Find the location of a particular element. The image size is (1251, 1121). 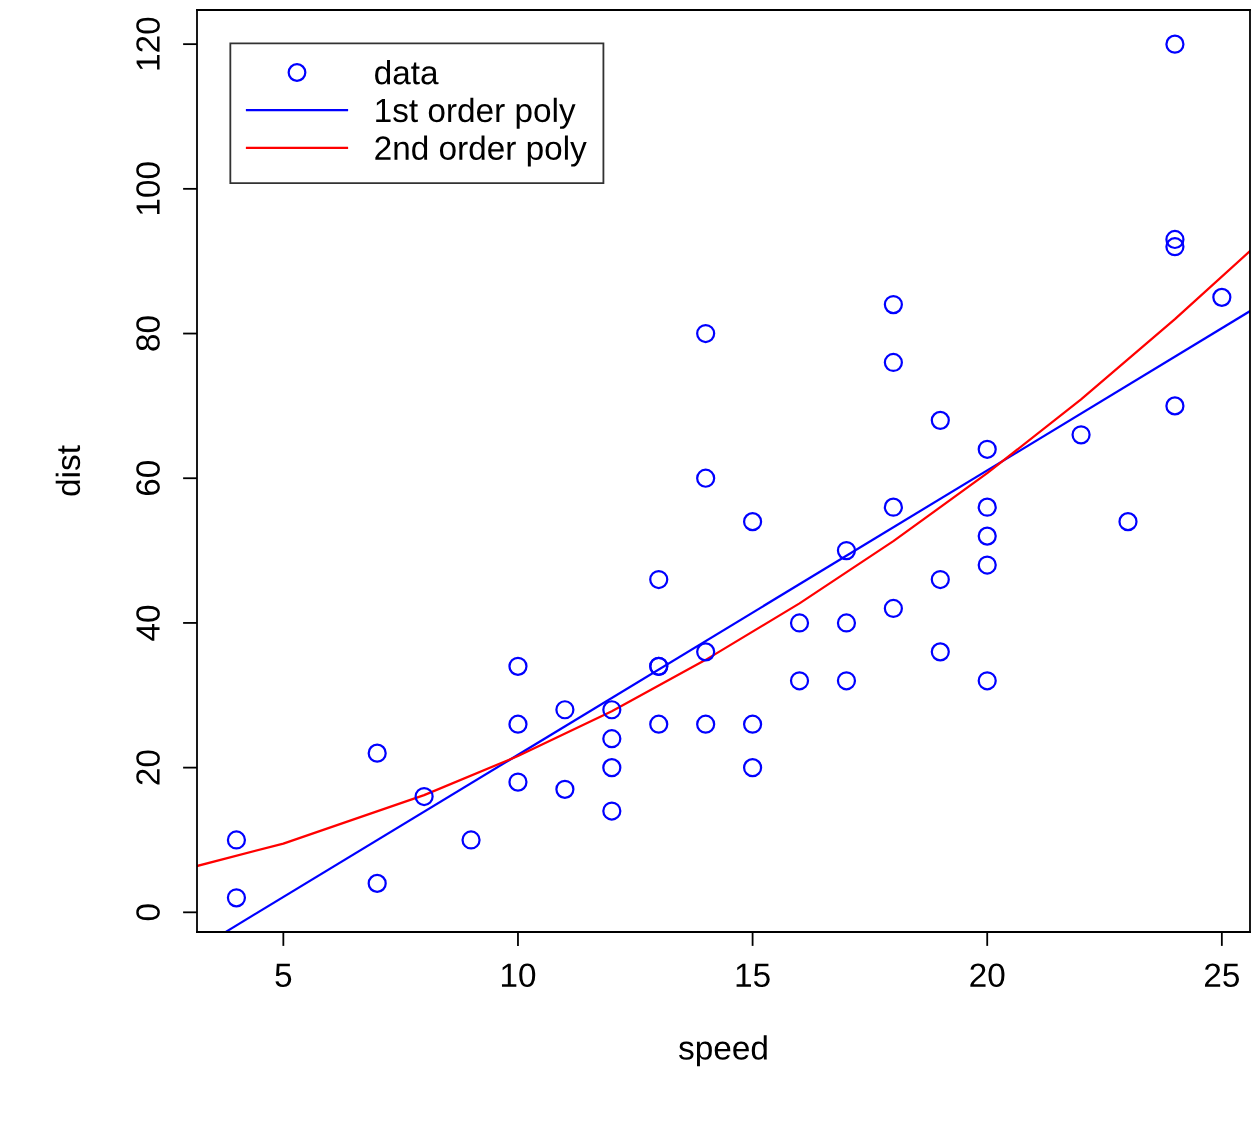

y-tick-label: 40 is located at coordinates (148, 623).